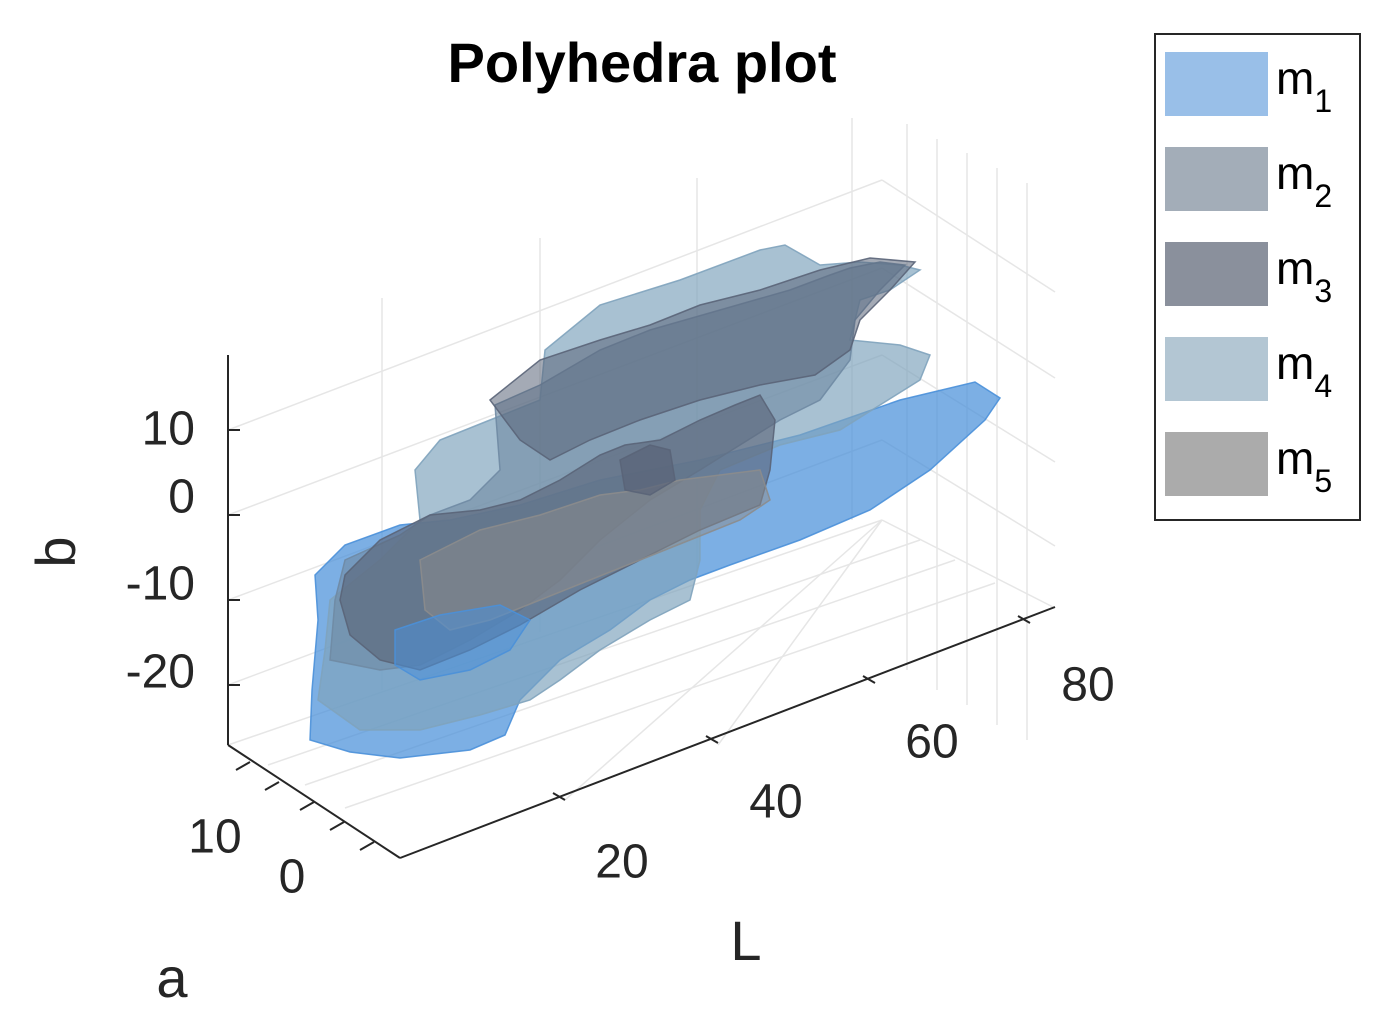 The image size is (1378, 1020). What do you see at coordinates (214, 837) in the screenshot?
I see `a-tick-label: 10` at bounding box center [214, 837].